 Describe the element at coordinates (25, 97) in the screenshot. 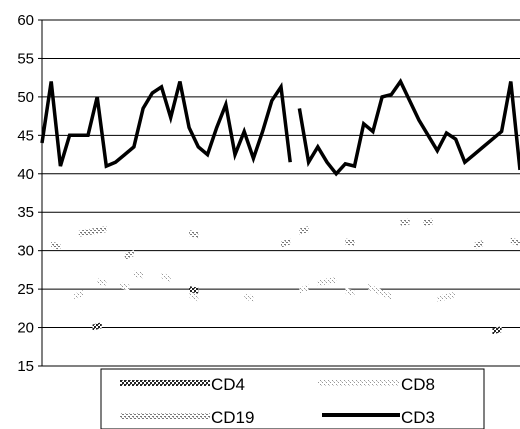

I see `y-tick-label-50: 50` at that location.